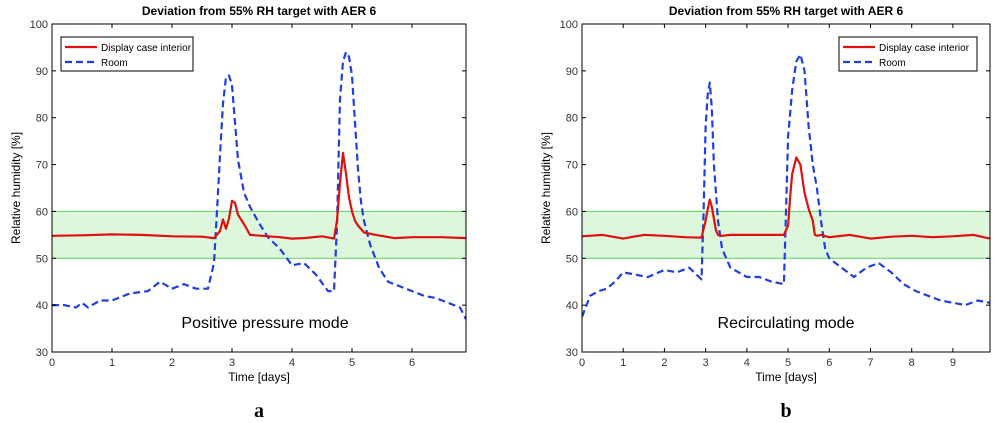 This screenshot has height=423, width=994. What do you see at coordinates (953, 363) in the screenshot?
I see `x-tick-label: 9` at bounding box center [953, 363].